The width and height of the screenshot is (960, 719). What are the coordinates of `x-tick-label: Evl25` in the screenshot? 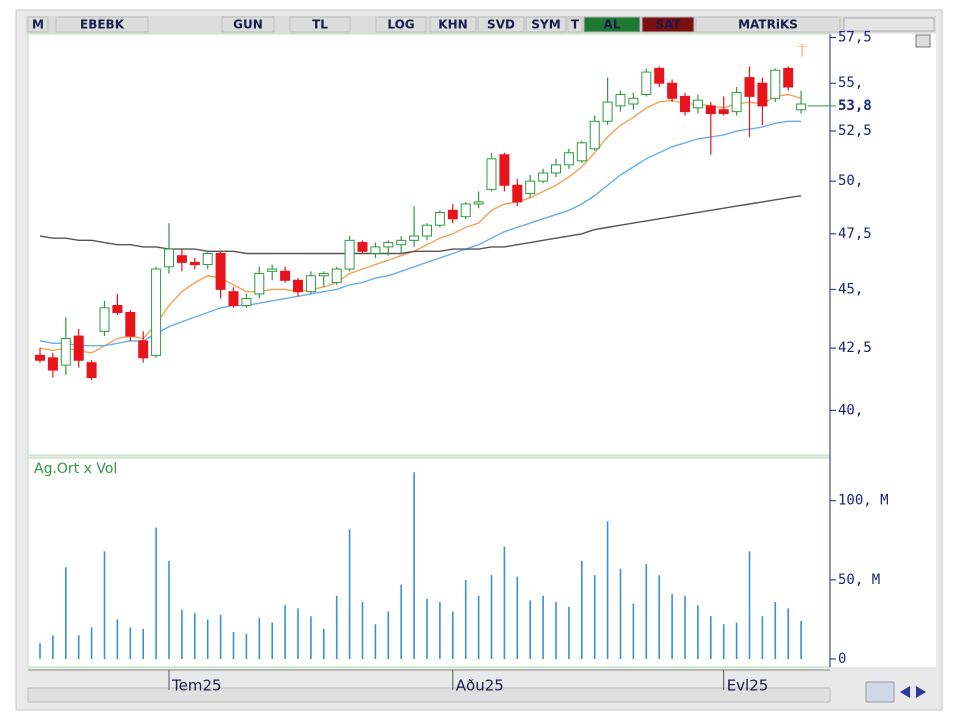 It's located at (748, 686).